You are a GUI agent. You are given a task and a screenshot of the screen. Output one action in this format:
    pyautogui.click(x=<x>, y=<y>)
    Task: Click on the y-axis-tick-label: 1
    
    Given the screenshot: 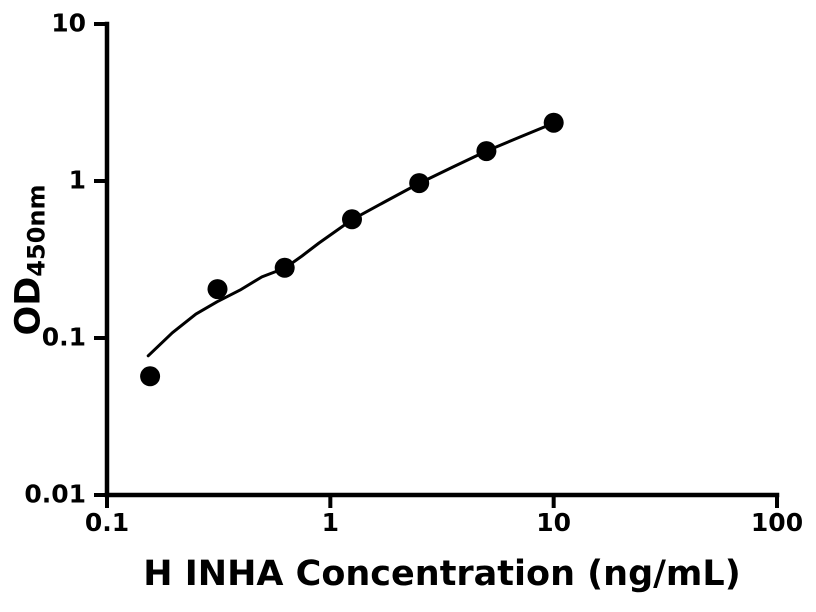 What is the action you would take?
    pyautogui.click(x=77, y=180)
    